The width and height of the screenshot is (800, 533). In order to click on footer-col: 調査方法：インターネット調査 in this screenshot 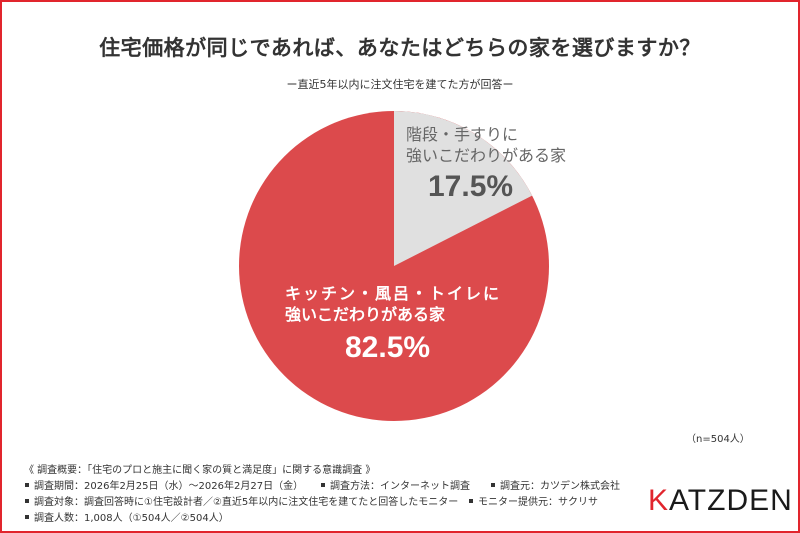, I will do `click(395, 487)`.